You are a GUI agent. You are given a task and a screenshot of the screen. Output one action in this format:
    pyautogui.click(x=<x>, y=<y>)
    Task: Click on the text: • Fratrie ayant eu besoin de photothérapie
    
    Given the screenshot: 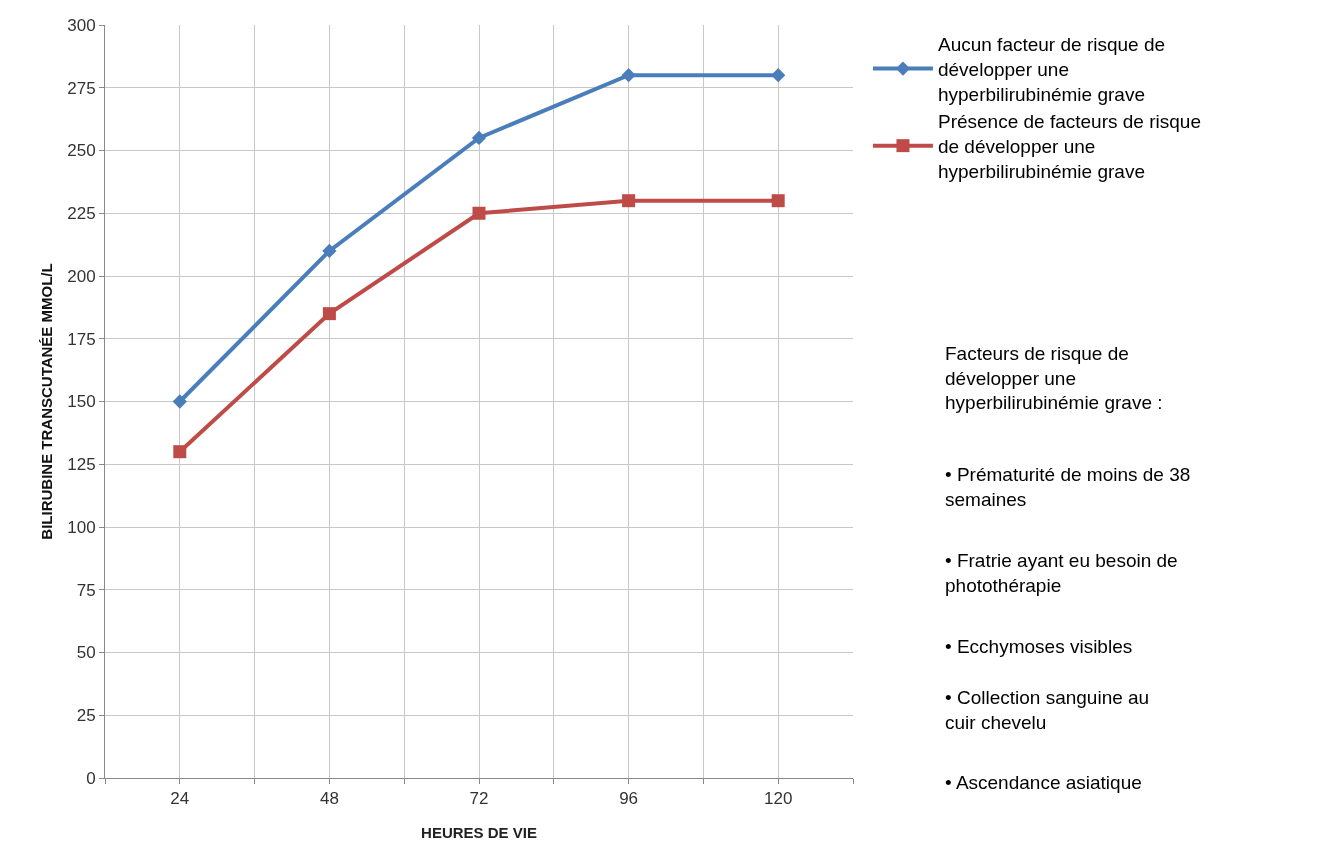 What is the action you would take?
    pyautogui.click(x=1061, y=573)
    